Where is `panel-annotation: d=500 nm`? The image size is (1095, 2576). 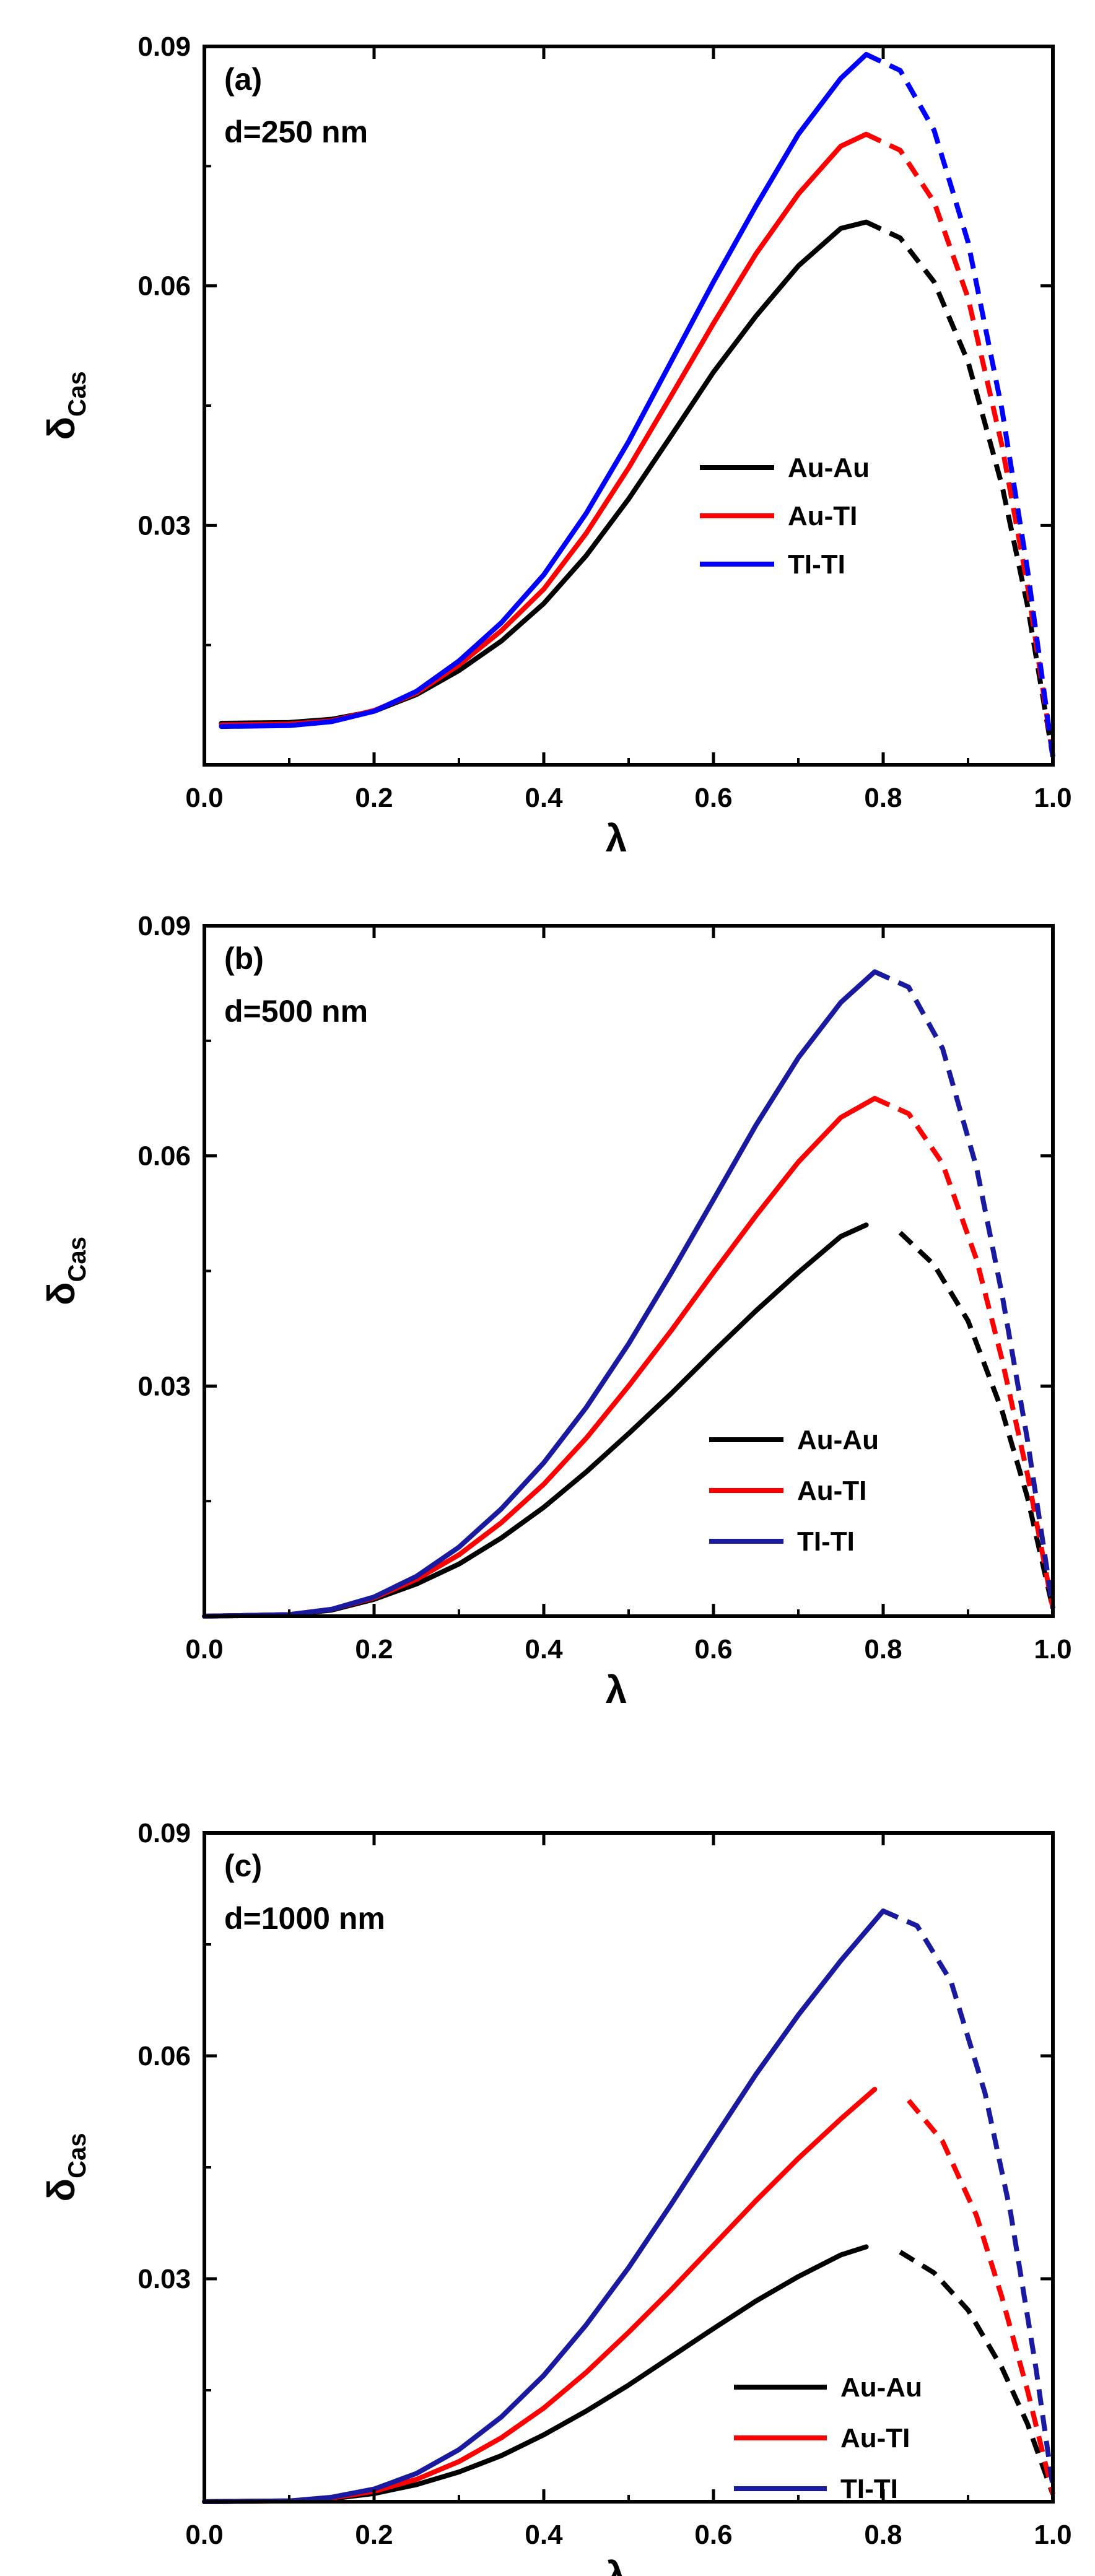 panel-annotation: d=500 nm is located at coordinates (296, 1011).